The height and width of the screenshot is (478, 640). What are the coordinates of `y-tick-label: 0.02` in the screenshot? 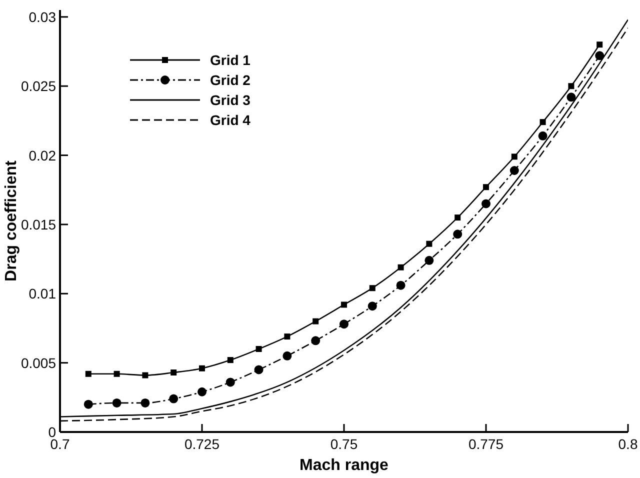 It's located at (42, 155).